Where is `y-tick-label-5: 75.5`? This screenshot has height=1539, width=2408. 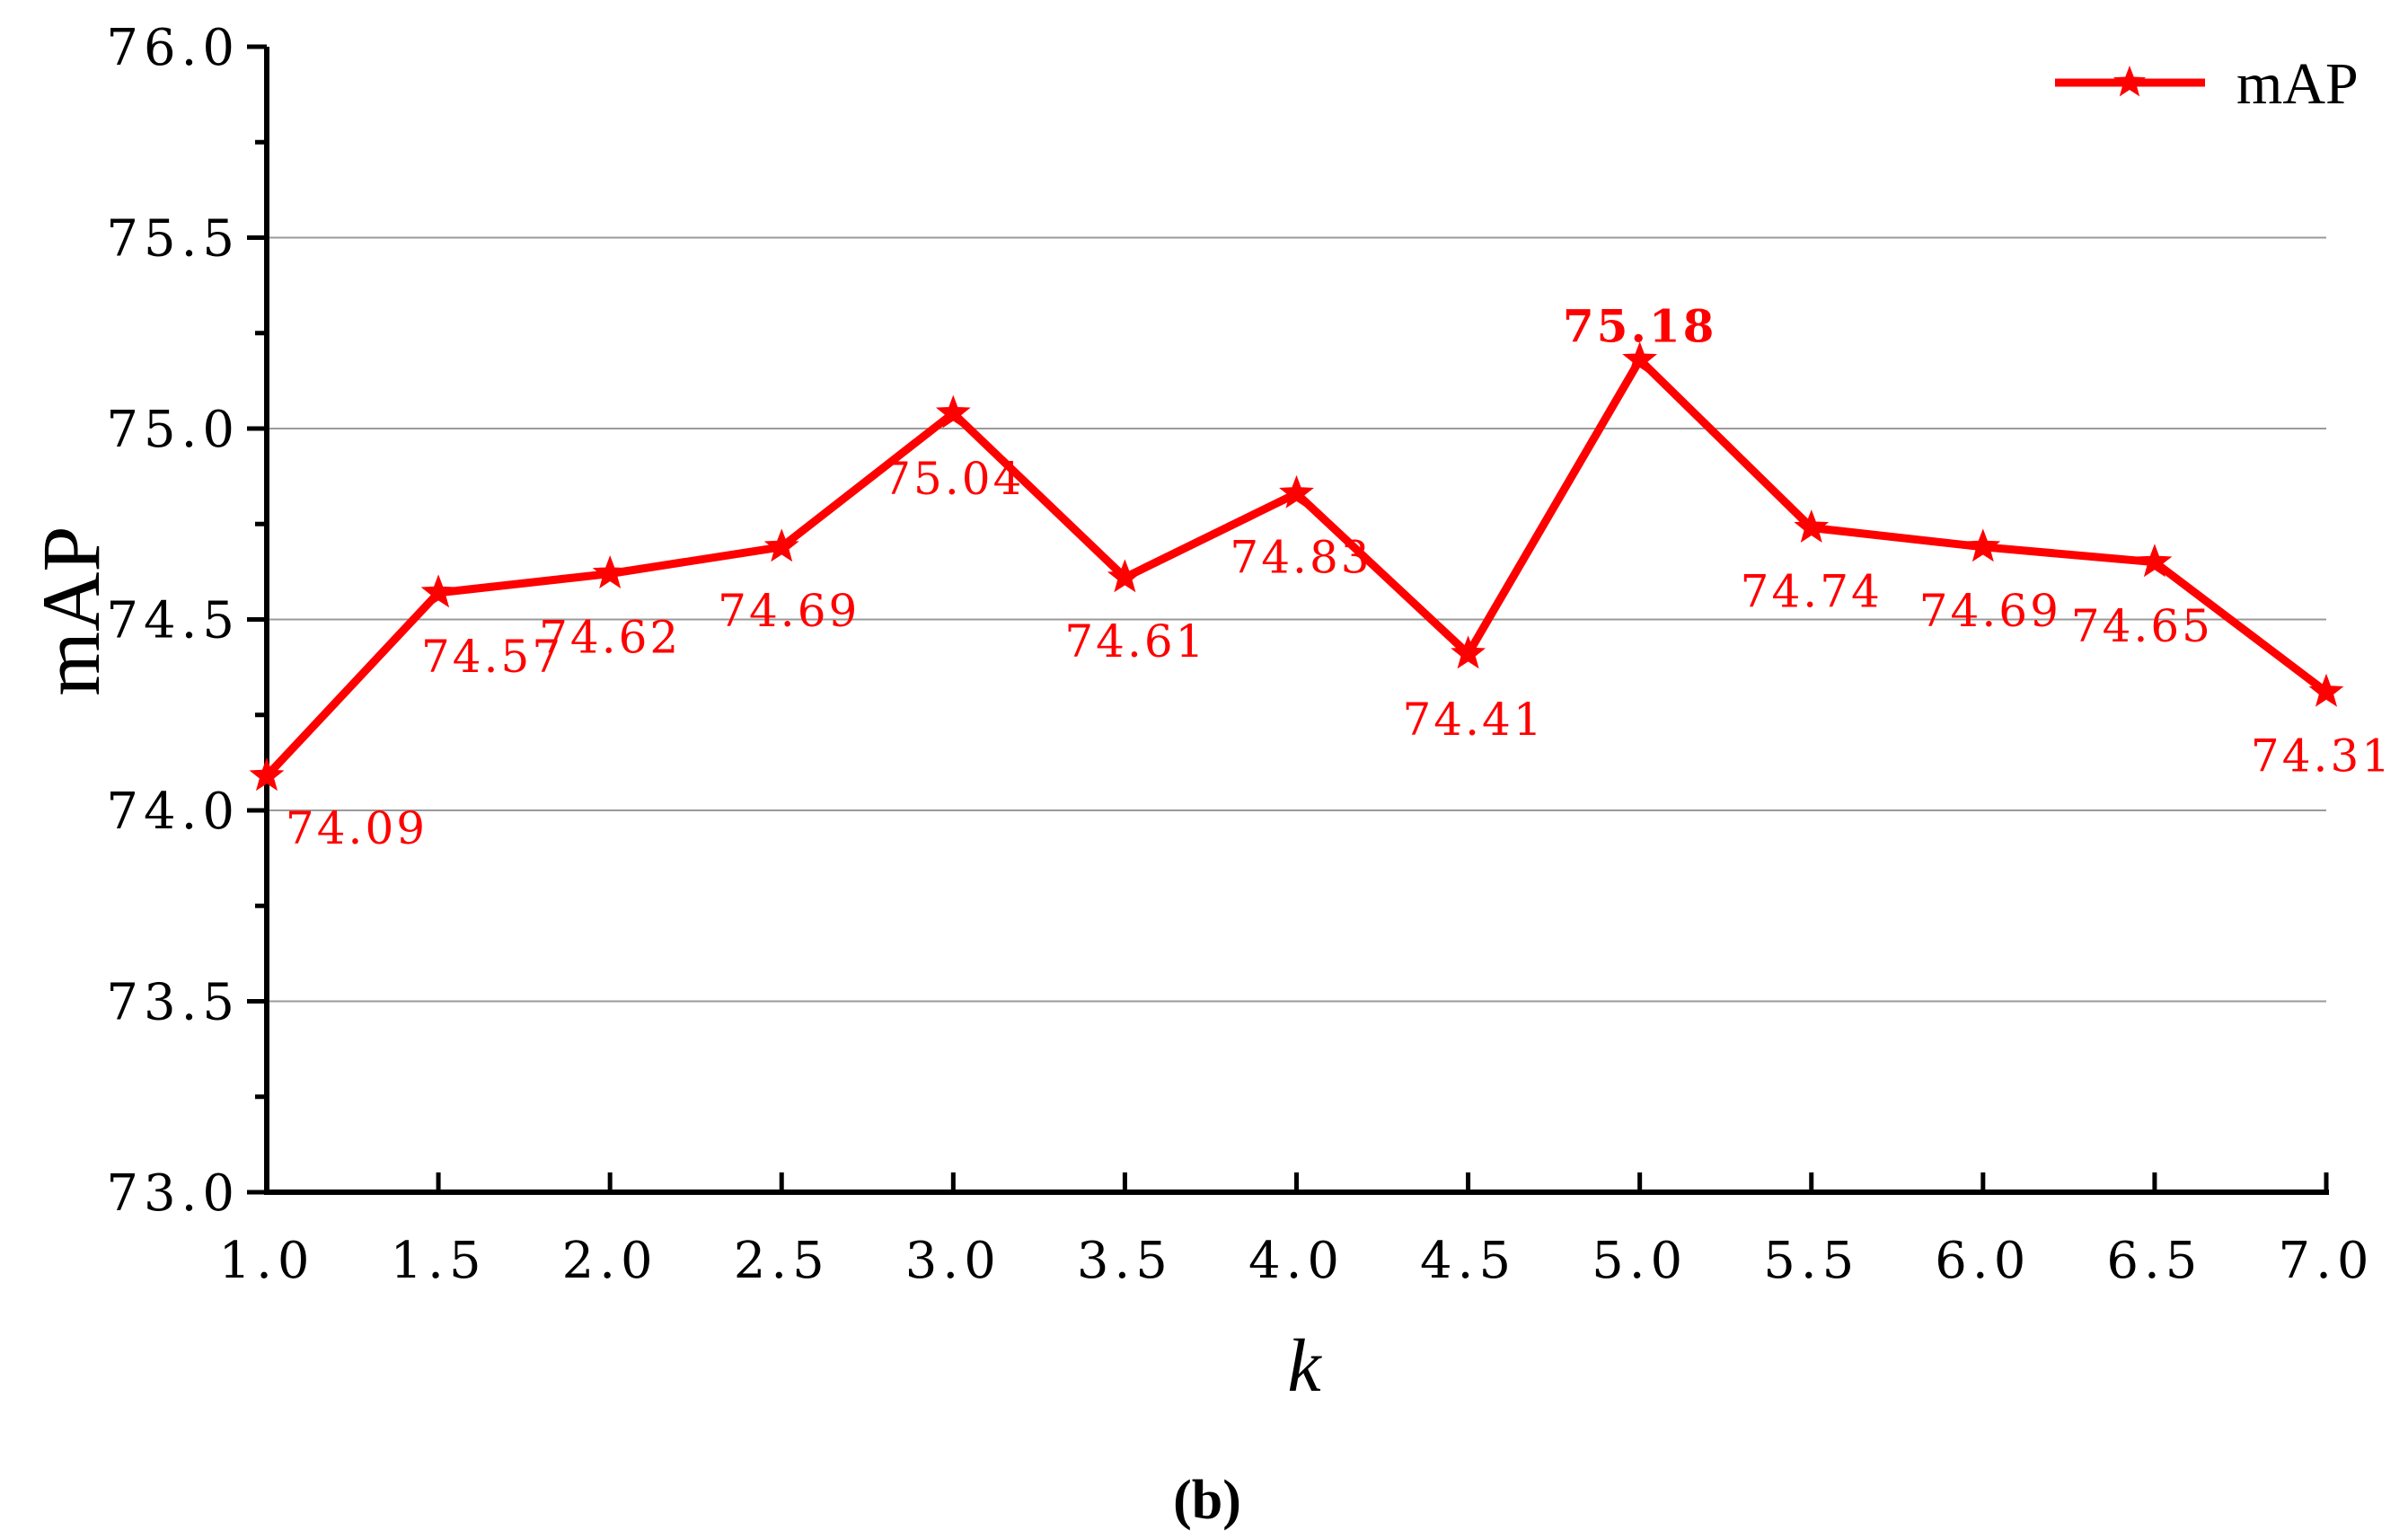
y-tick-label-5: 75.5 is located at coordinates (173, 239).